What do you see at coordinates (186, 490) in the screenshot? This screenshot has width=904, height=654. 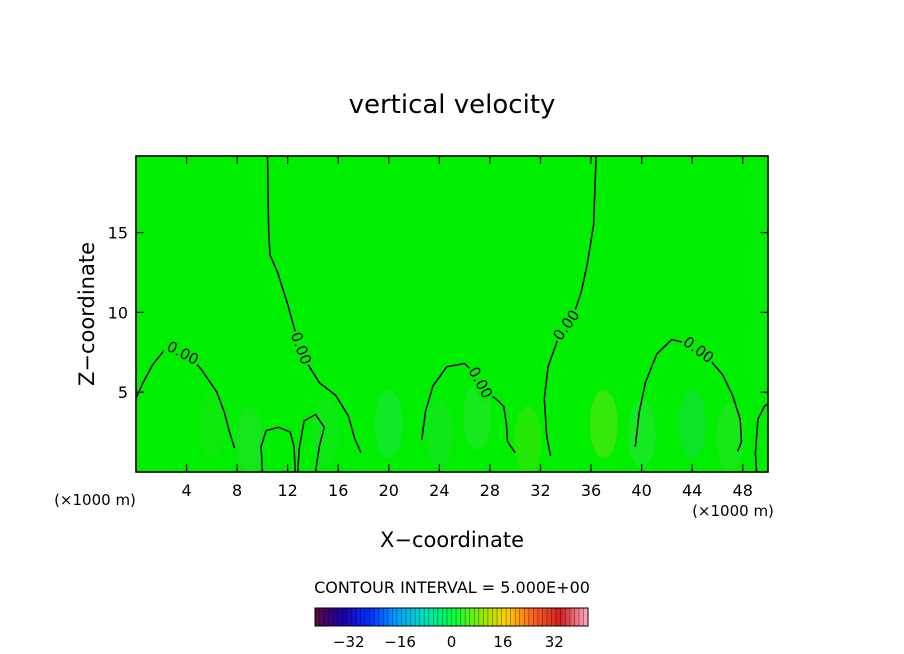 I see `x-tick-label: 4` at bounding box center [186, 490].